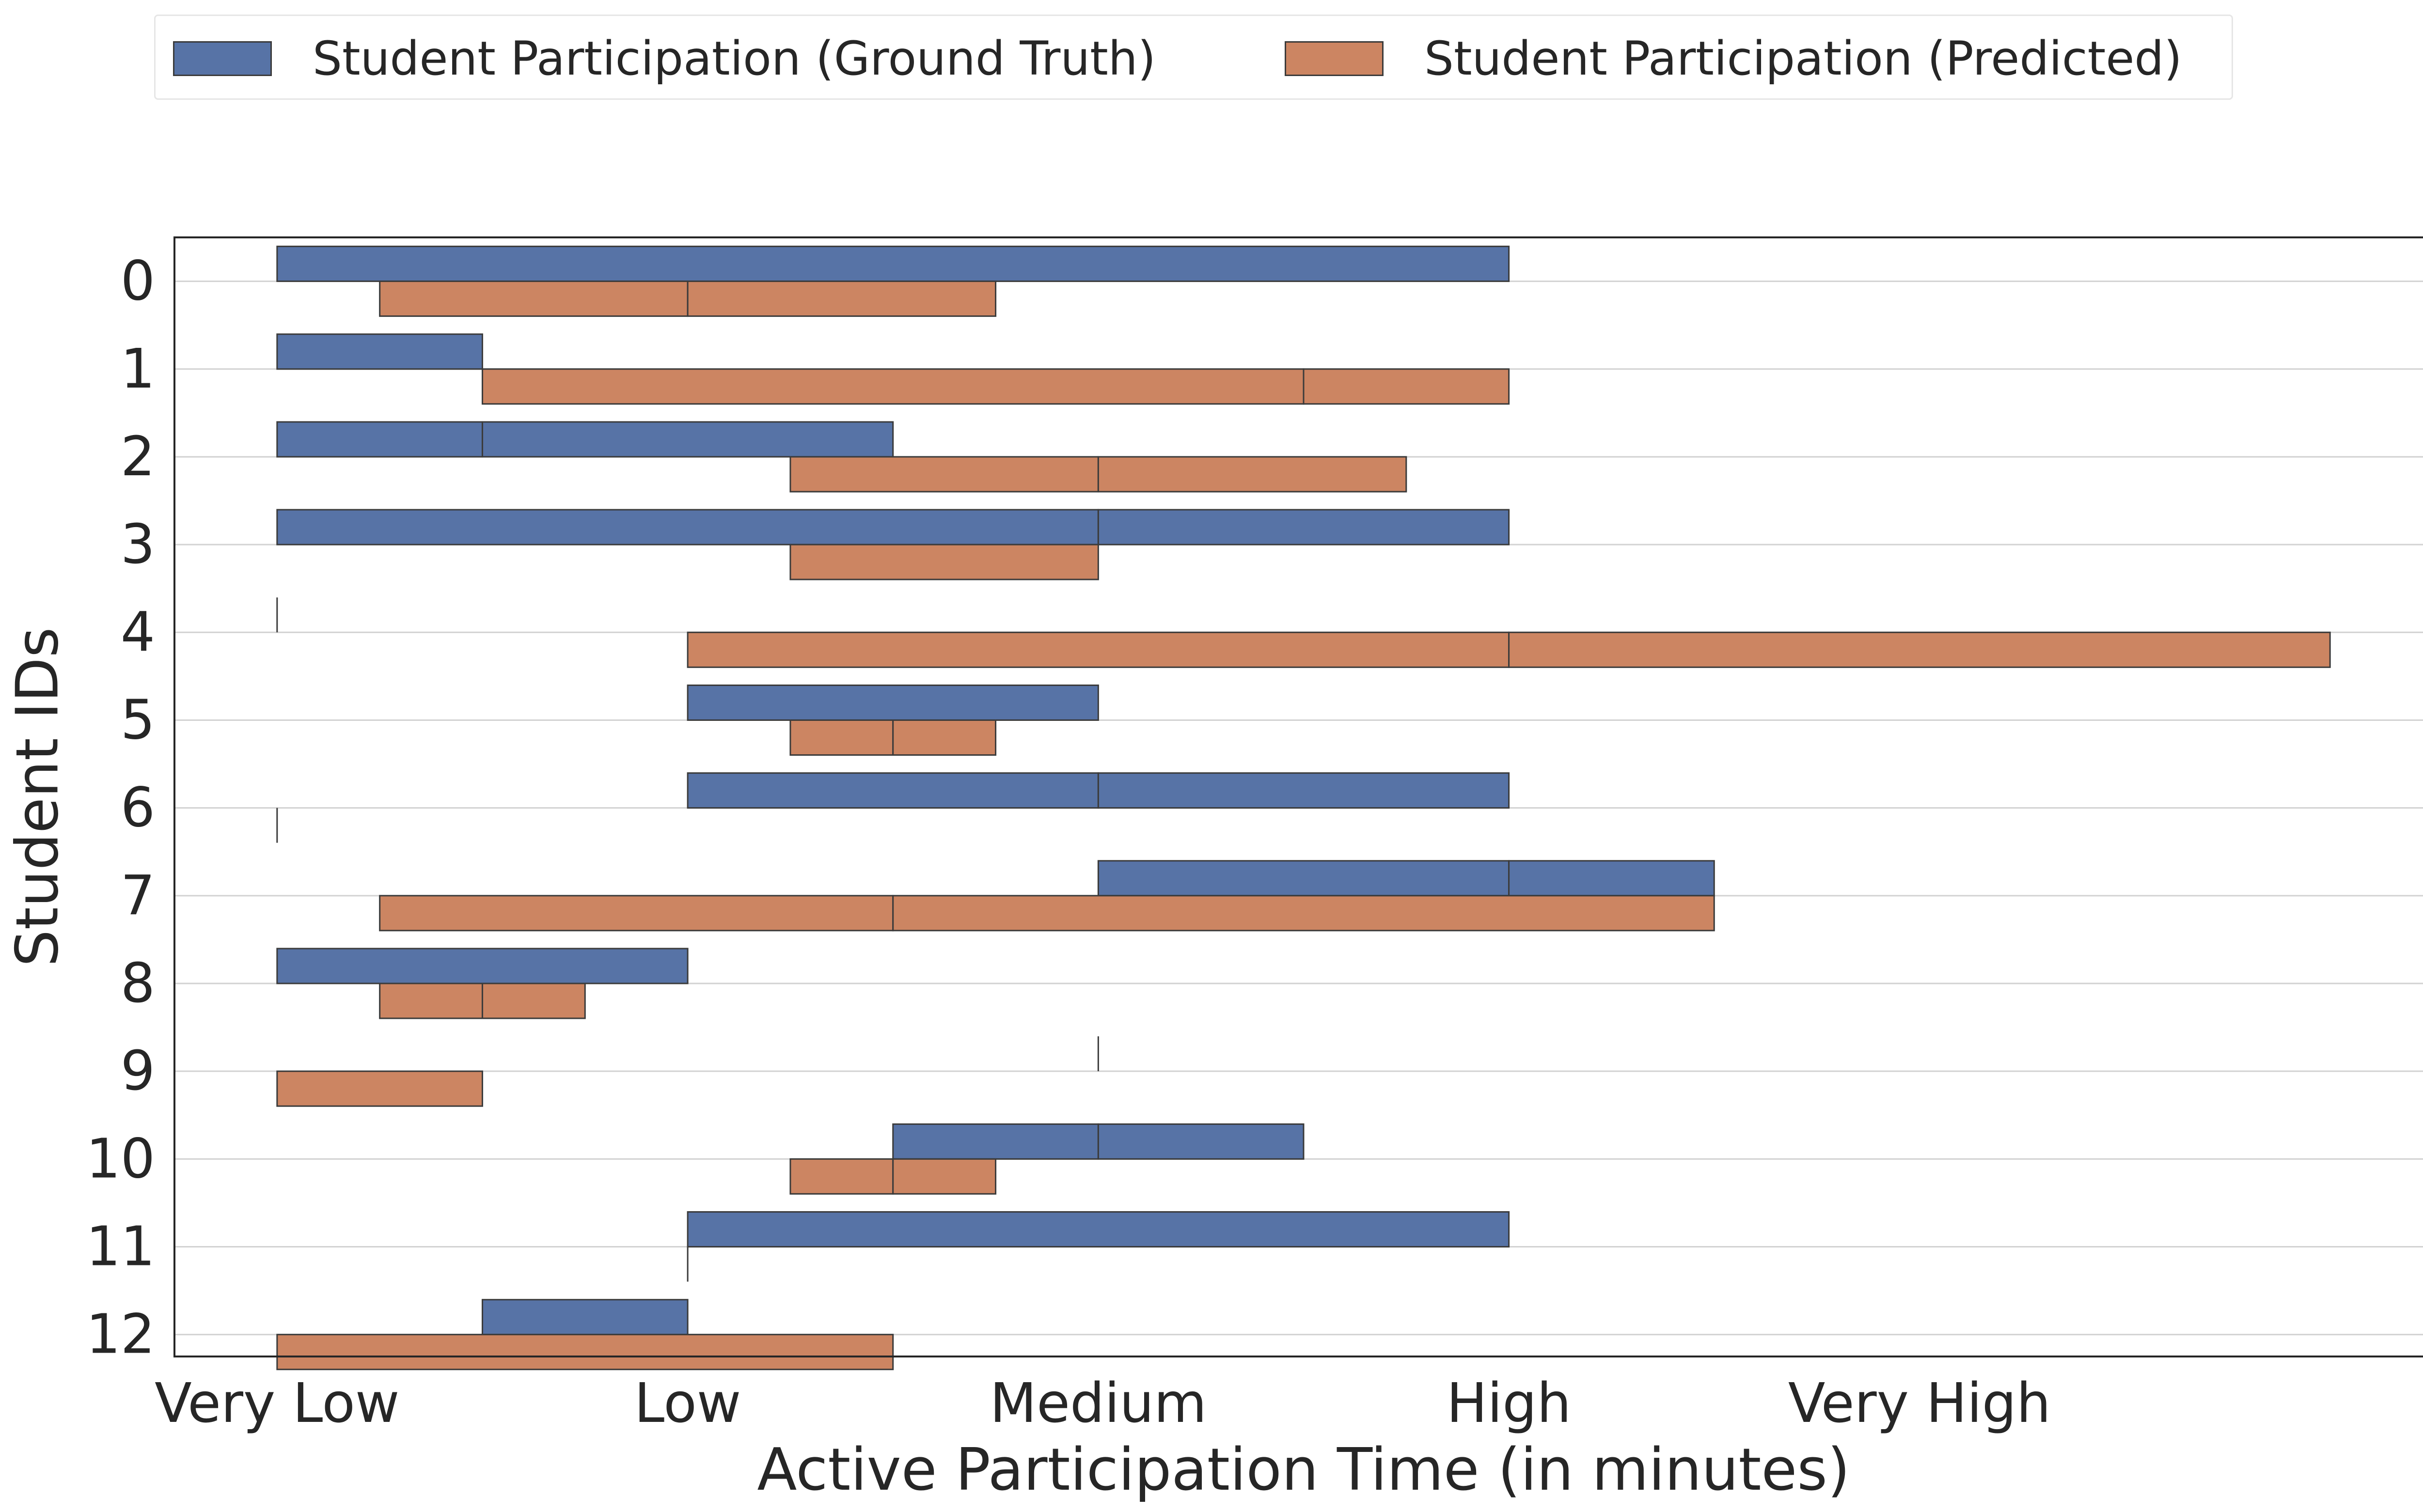 This screenshot has width=2423, height=1512. Describe the element at coordinates (138, 456) in the screenshot. I see `y-tick-label-2: 2` at that location.